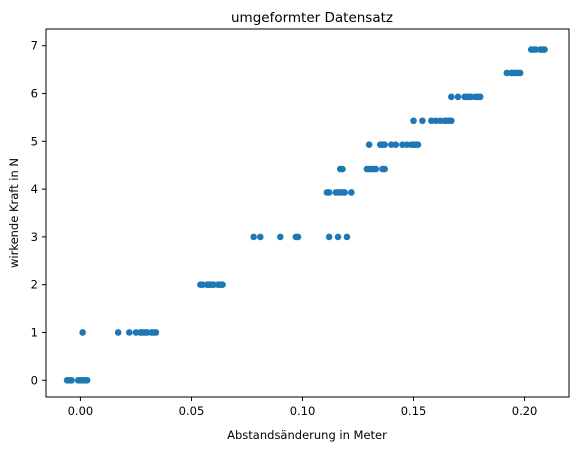 The image size is (577, 449). I want to click on y-tick-label: 5, so click(34, 141).